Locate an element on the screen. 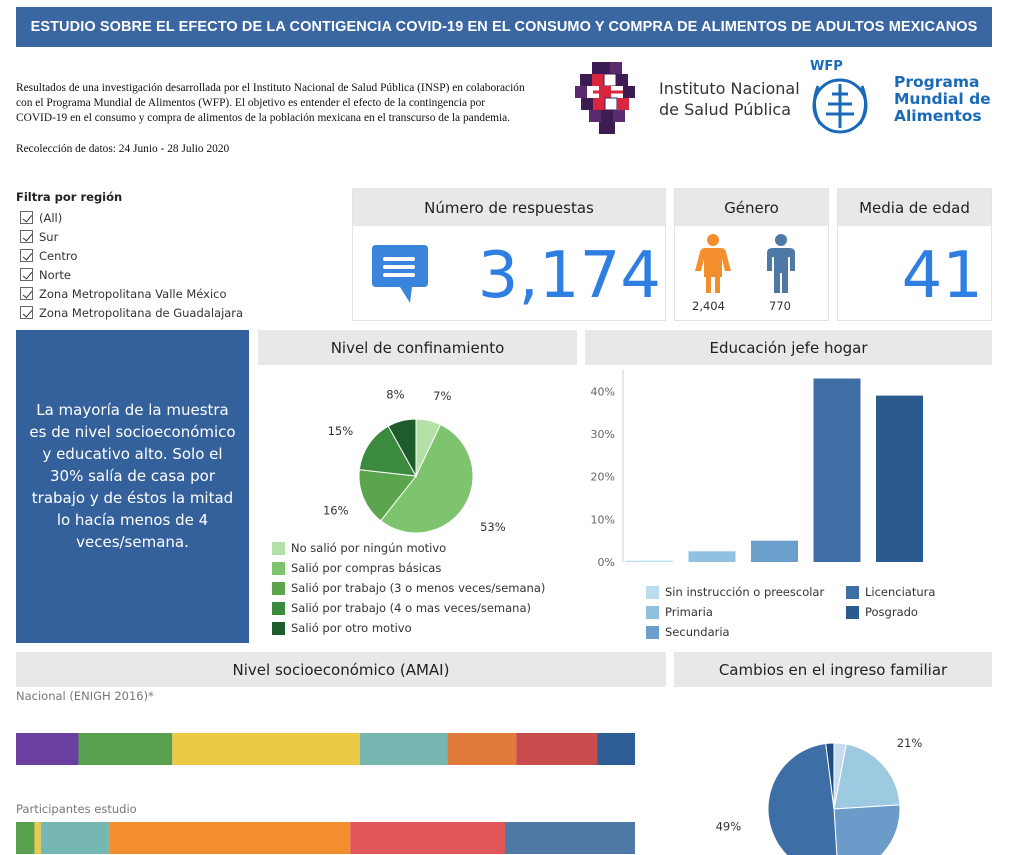 The image size is (1010, 855). legend-item: Salió por otro motivo is located at coordinates (408, 628).